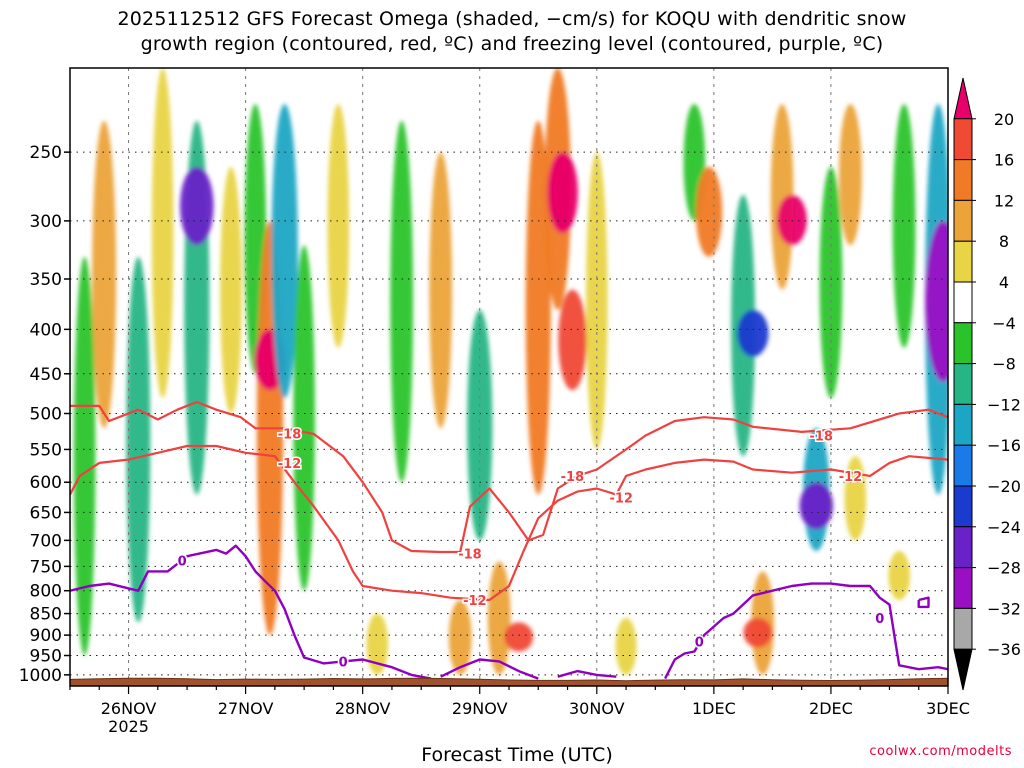  Describe the element at coordinates (46, 280) in the screenshot. I see `y-tick-label-350: 350` at that location.